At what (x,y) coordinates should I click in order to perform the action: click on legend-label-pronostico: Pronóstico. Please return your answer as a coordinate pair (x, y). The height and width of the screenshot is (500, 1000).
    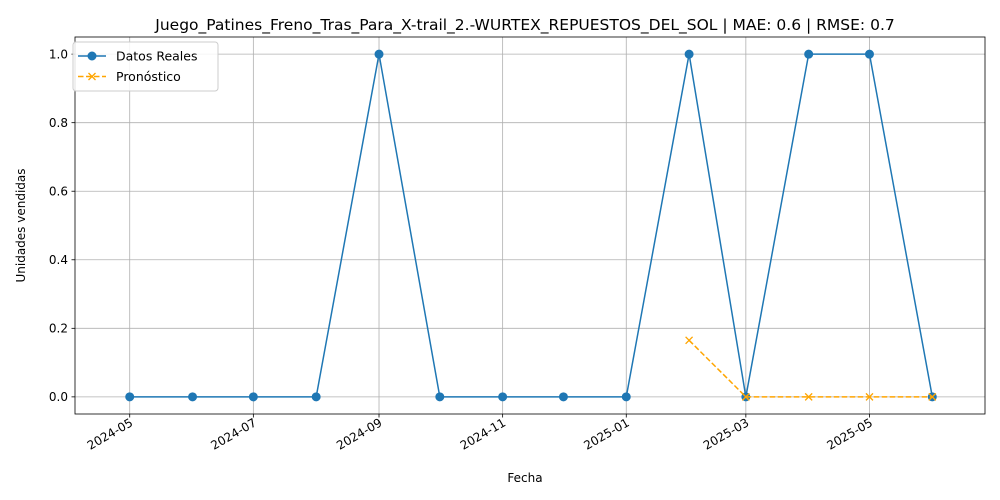
    Looking at the image, I should click on (148, 76).